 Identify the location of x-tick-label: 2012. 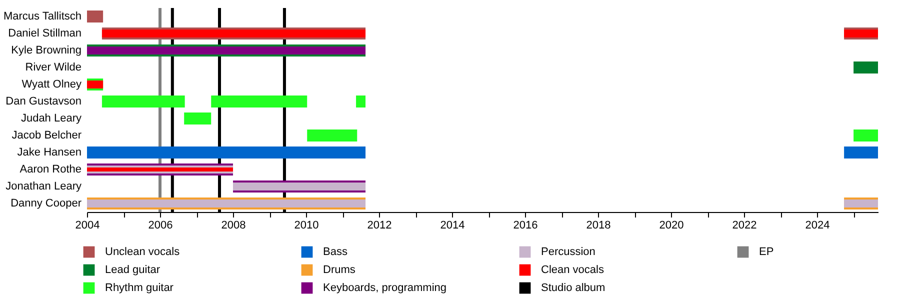
(379, 226).